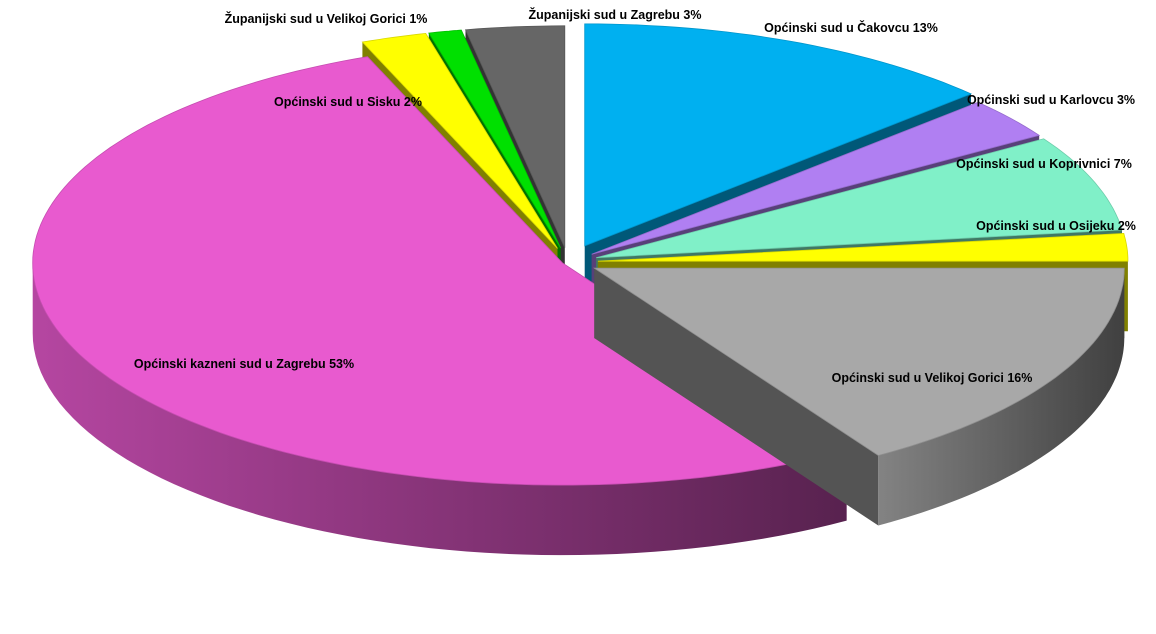 The image size is (1156, 634). Describe the element at coordinates (736, 397) in the screenshot. I see `slice-side-wall` at that location.